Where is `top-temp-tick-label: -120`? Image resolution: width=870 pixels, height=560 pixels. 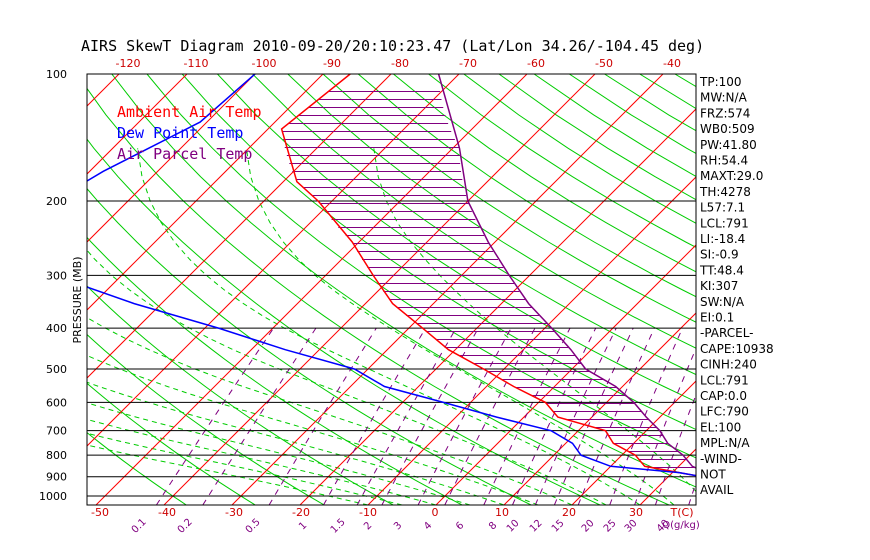
top-temp-tick-label: -120 is located at coordinates (128, 63).